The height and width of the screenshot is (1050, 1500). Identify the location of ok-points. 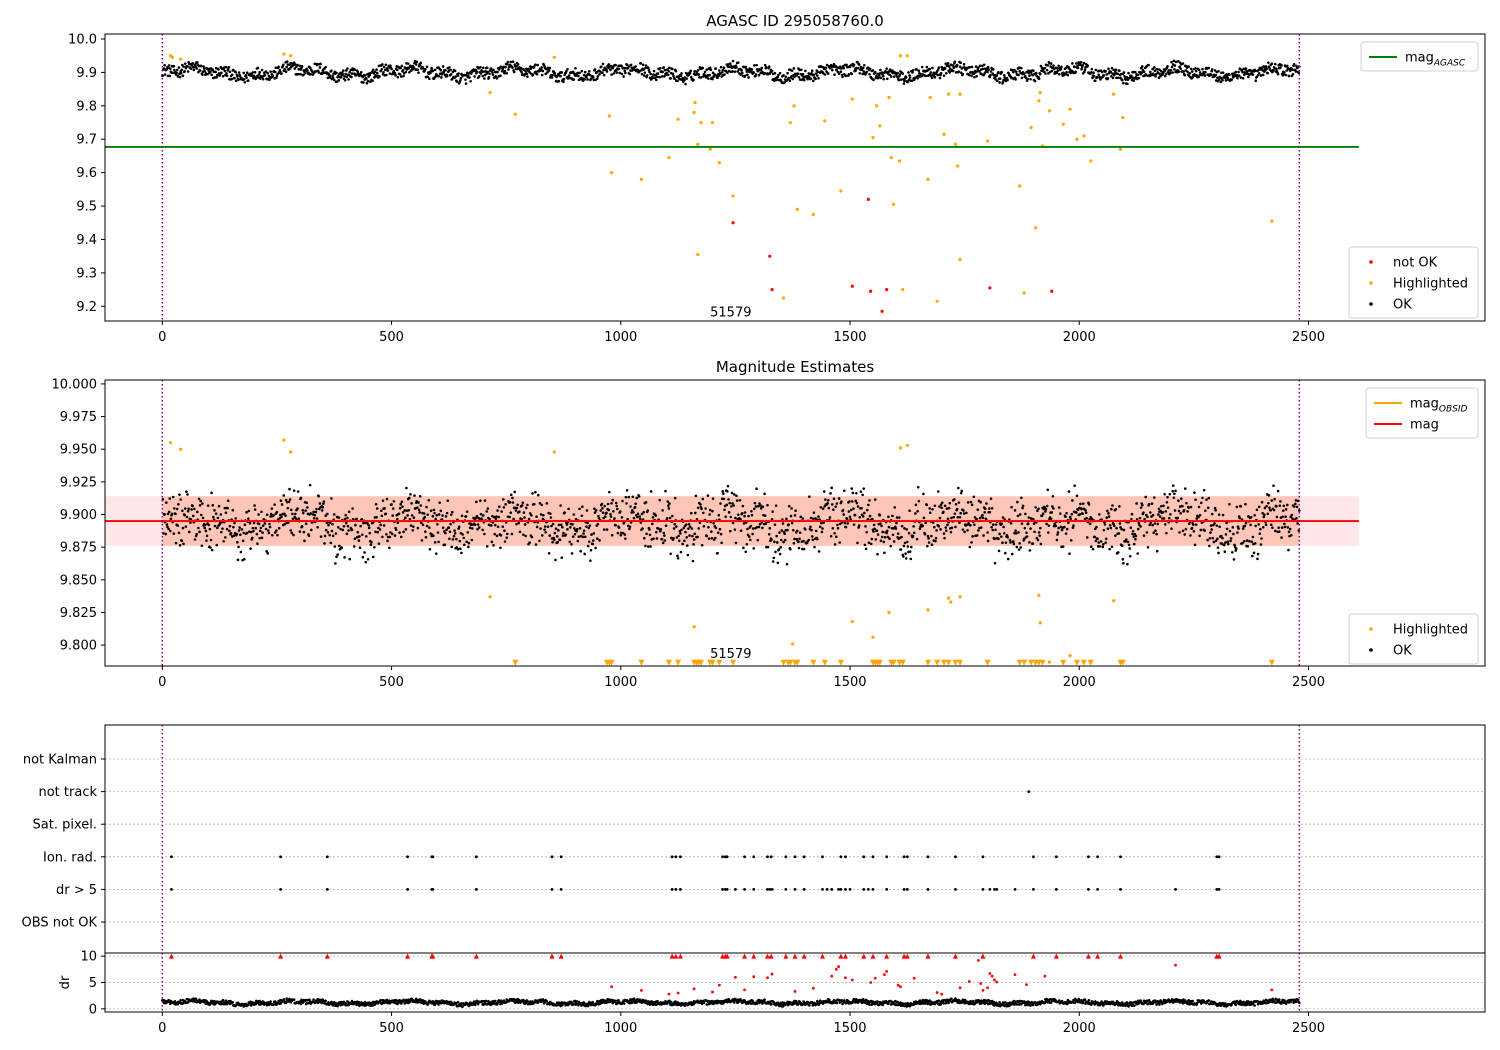
(731, 72).